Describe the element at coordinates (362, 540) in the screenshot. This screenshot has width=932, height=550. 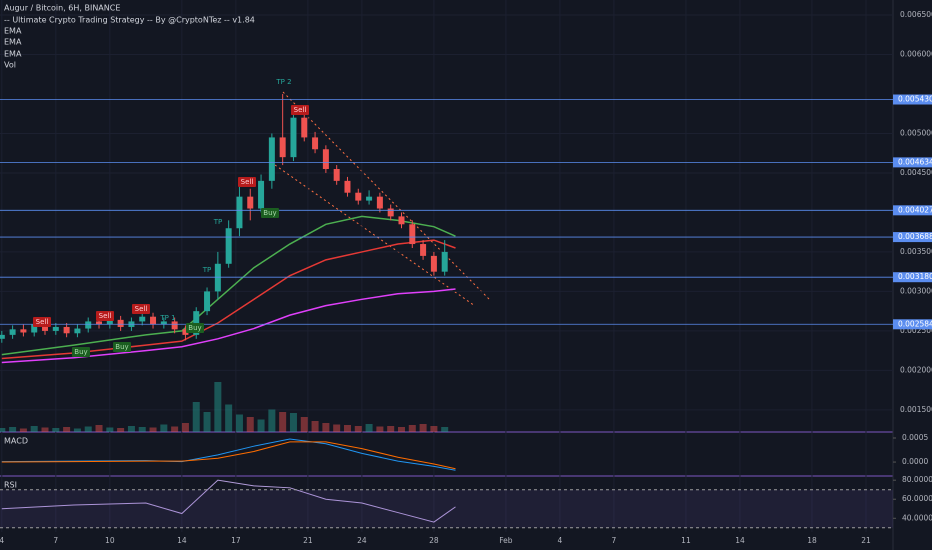
I see `x-tick-label: 24` at that location.